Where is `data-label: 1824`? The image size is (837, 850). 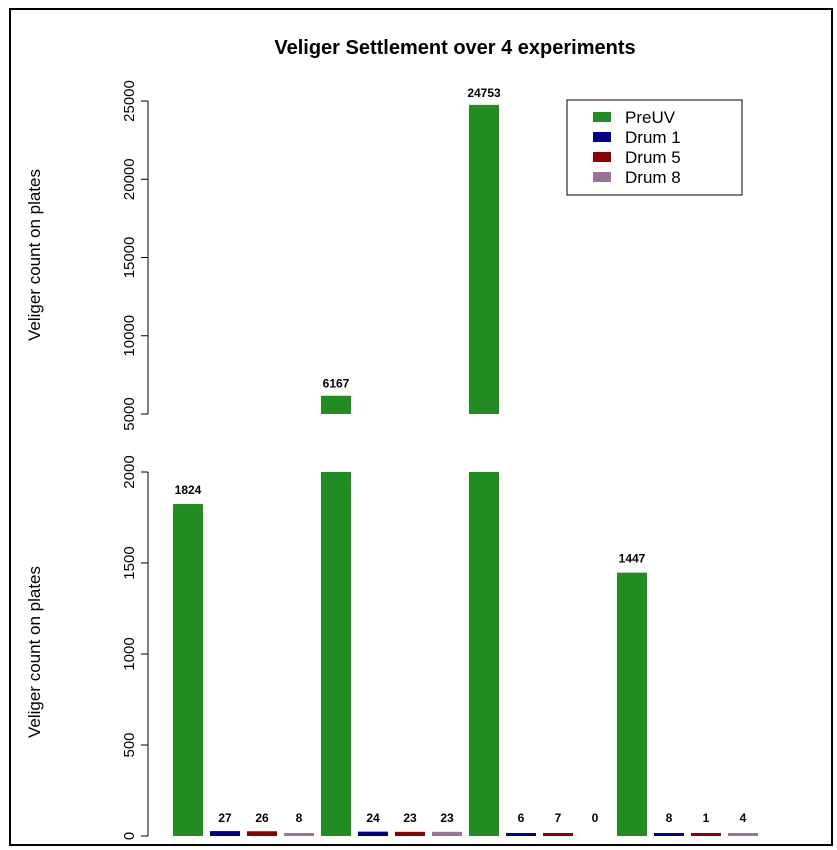
data-label: 1824 is located at coordinates (188, 490).